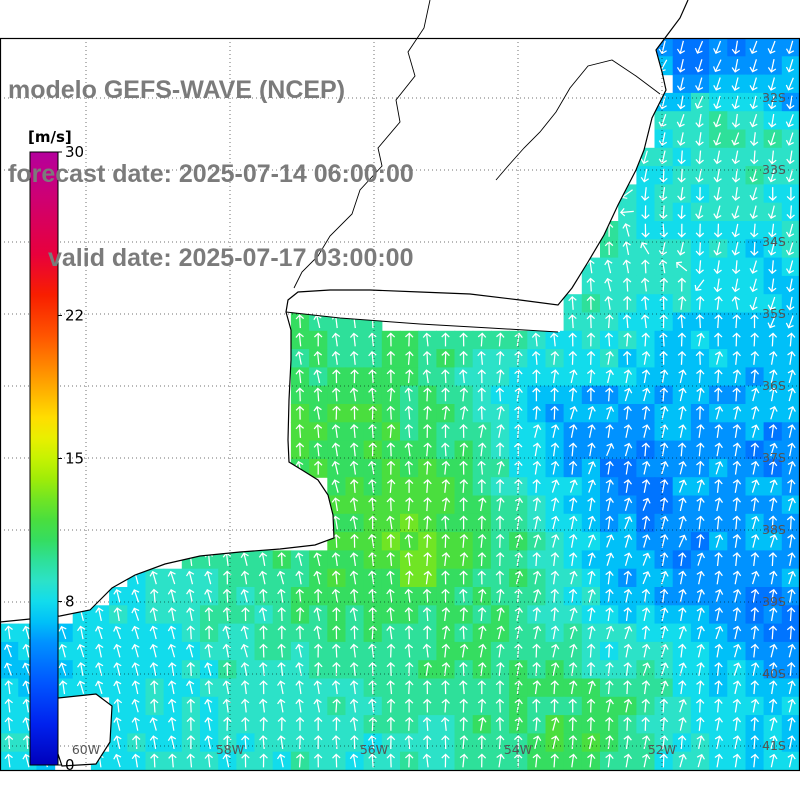 The image size is (800, 800). What do you see at coordinates (70, 602) in the screenshot?
I see `colorbar-tick-label: 8` at bounding box center [70, 602].